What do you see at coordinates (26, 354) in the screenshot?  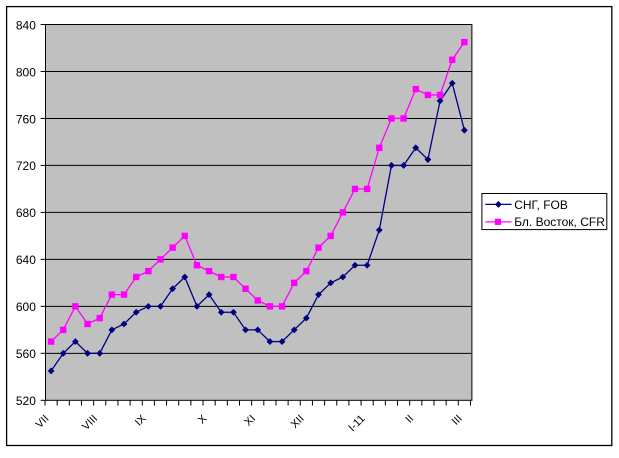 I see `svg-text: 560` at bounding box center [26, 354].